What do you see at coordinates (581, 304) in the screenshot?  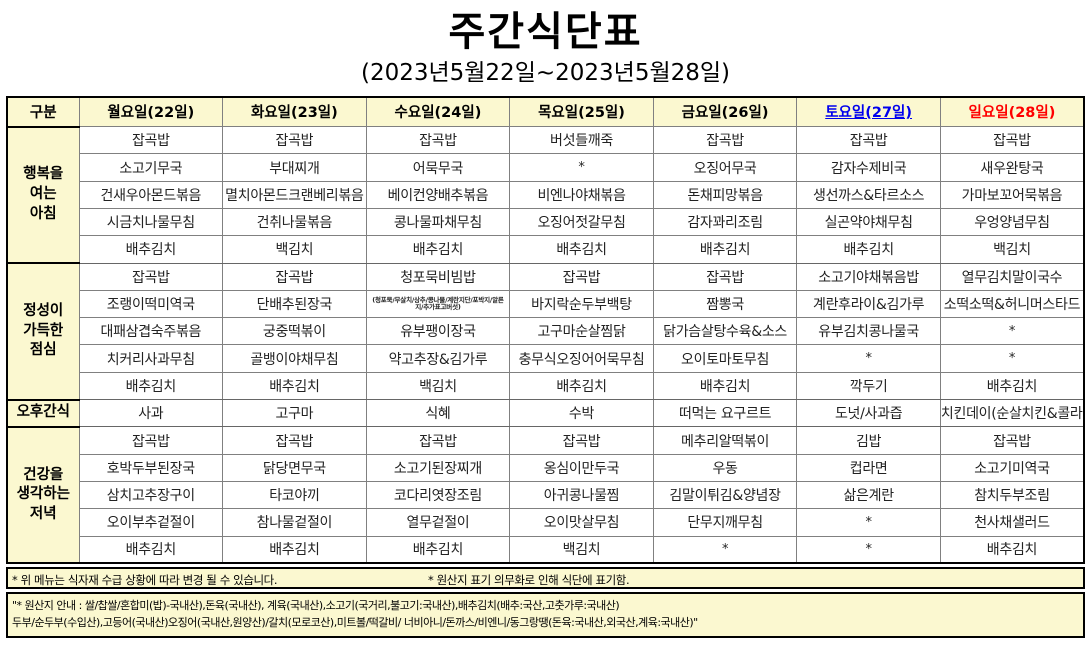 I see `menu-cell: 바지락순두부백탕` at bounding box center [581, 304].